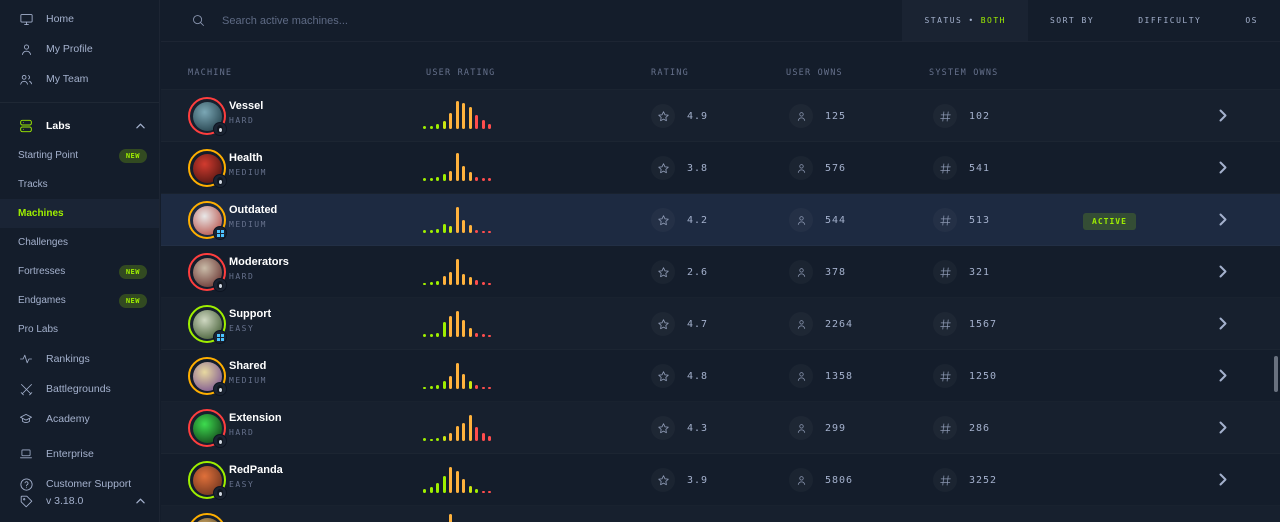 This screenshot has height=522, width=1280. What do you see at coordinates (26, 484) in the screenshot?
I see `support-icon` at bounding box center [26, 484].